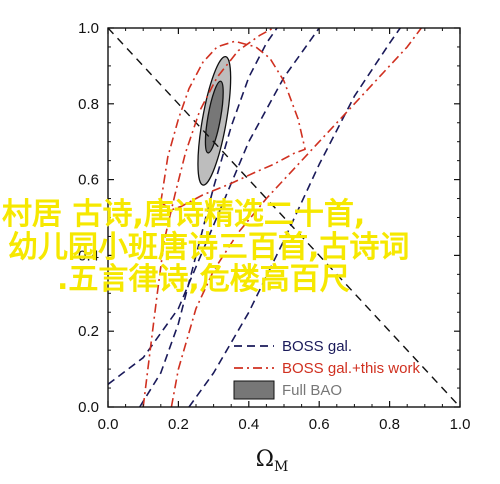 The height and width of the screenshot is (484, 500). What do you see at coordinates (214, 117) in the screenshot?
I see `bao-inner-contour` at bounding box center [214, 117].